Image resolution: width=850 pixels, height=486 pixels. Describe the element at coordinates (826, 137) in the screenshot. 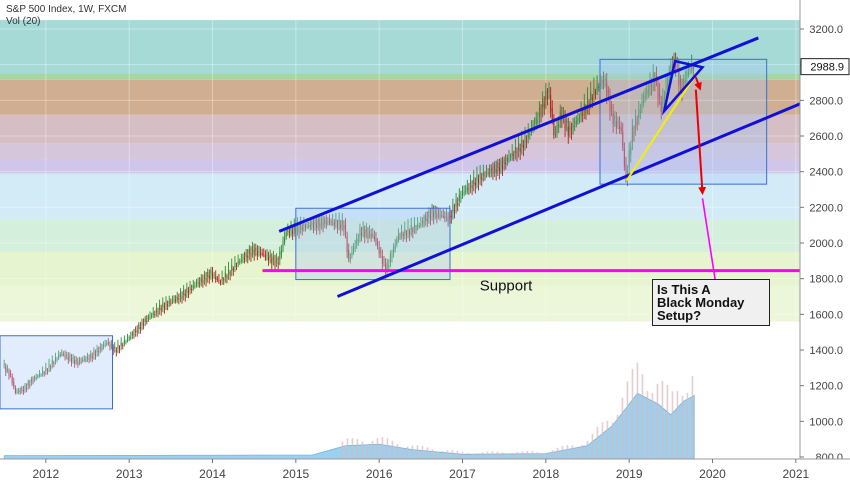

I see `y-tick-label-9: 2600.0` at that location.